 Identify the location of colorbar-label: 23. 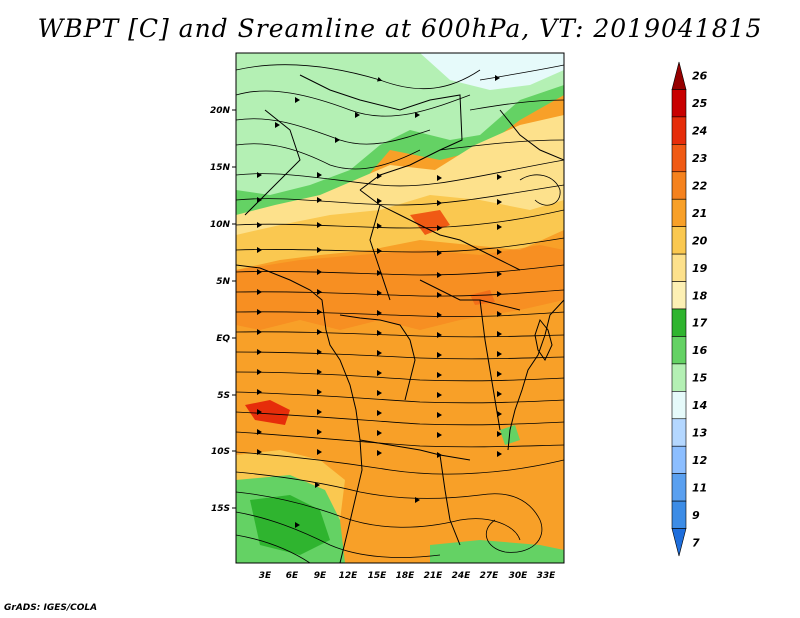
(700, 158).